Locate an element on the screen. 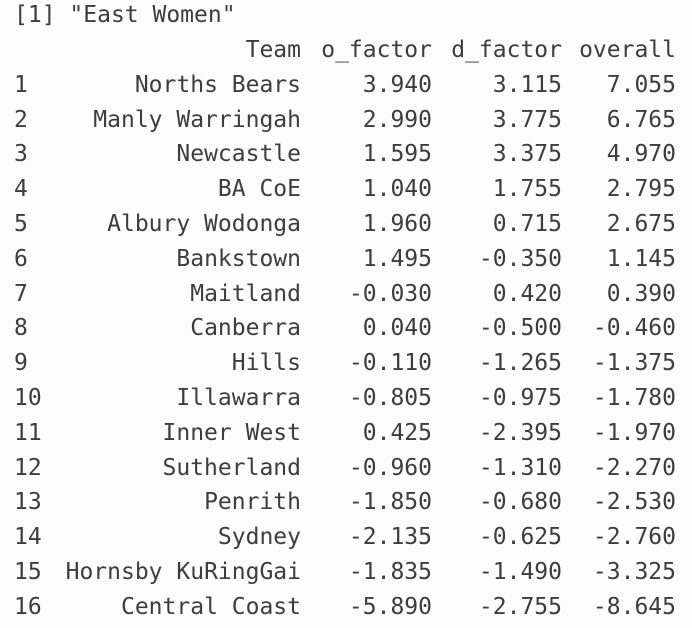 The image size is (692, 628). overall-cell: 6.765 is located at coordinates (641, 119).